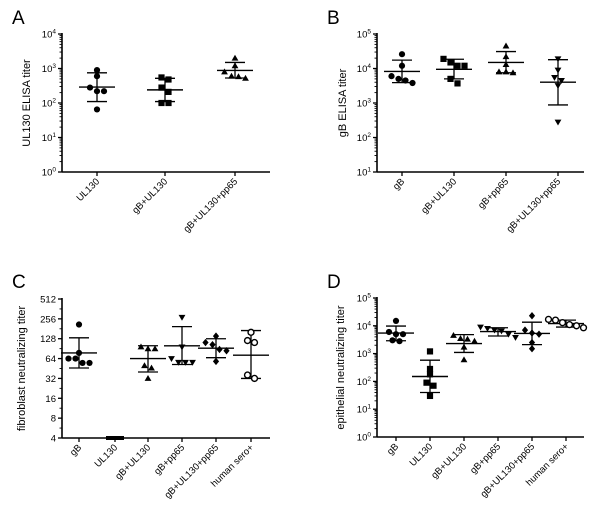  I want to click on y-tick-label: 16, so click(50, 399).